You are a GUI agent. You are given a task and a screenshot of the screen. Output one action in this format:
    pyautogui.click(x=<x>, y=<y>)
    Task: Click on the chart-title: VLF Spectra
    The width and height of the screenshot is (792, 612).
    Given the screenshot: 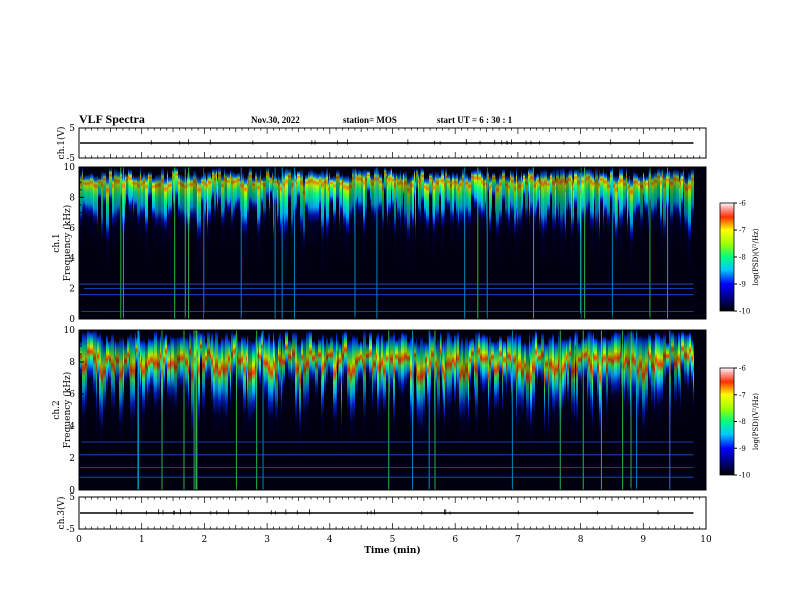 What is the action you would take?
    pyautogui.click(x=112, y=119)
    